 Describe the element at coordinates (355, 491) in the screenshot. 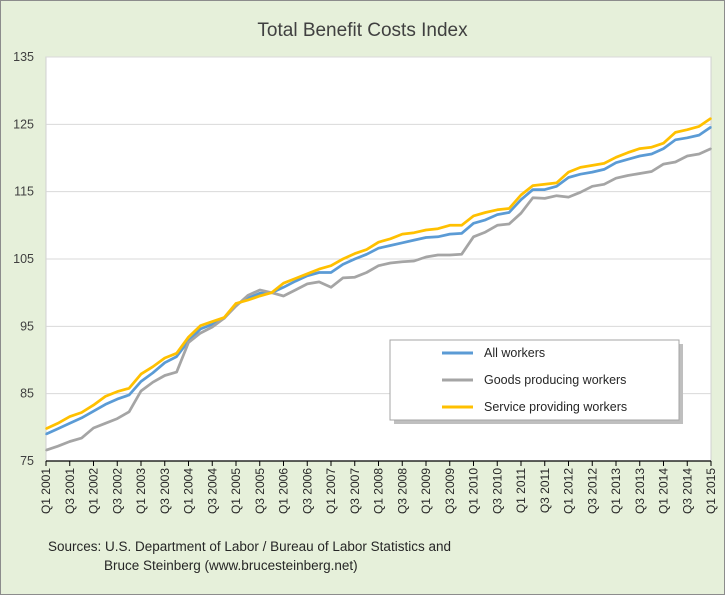

I see `x-tick-label: Q3 2007` at that location.